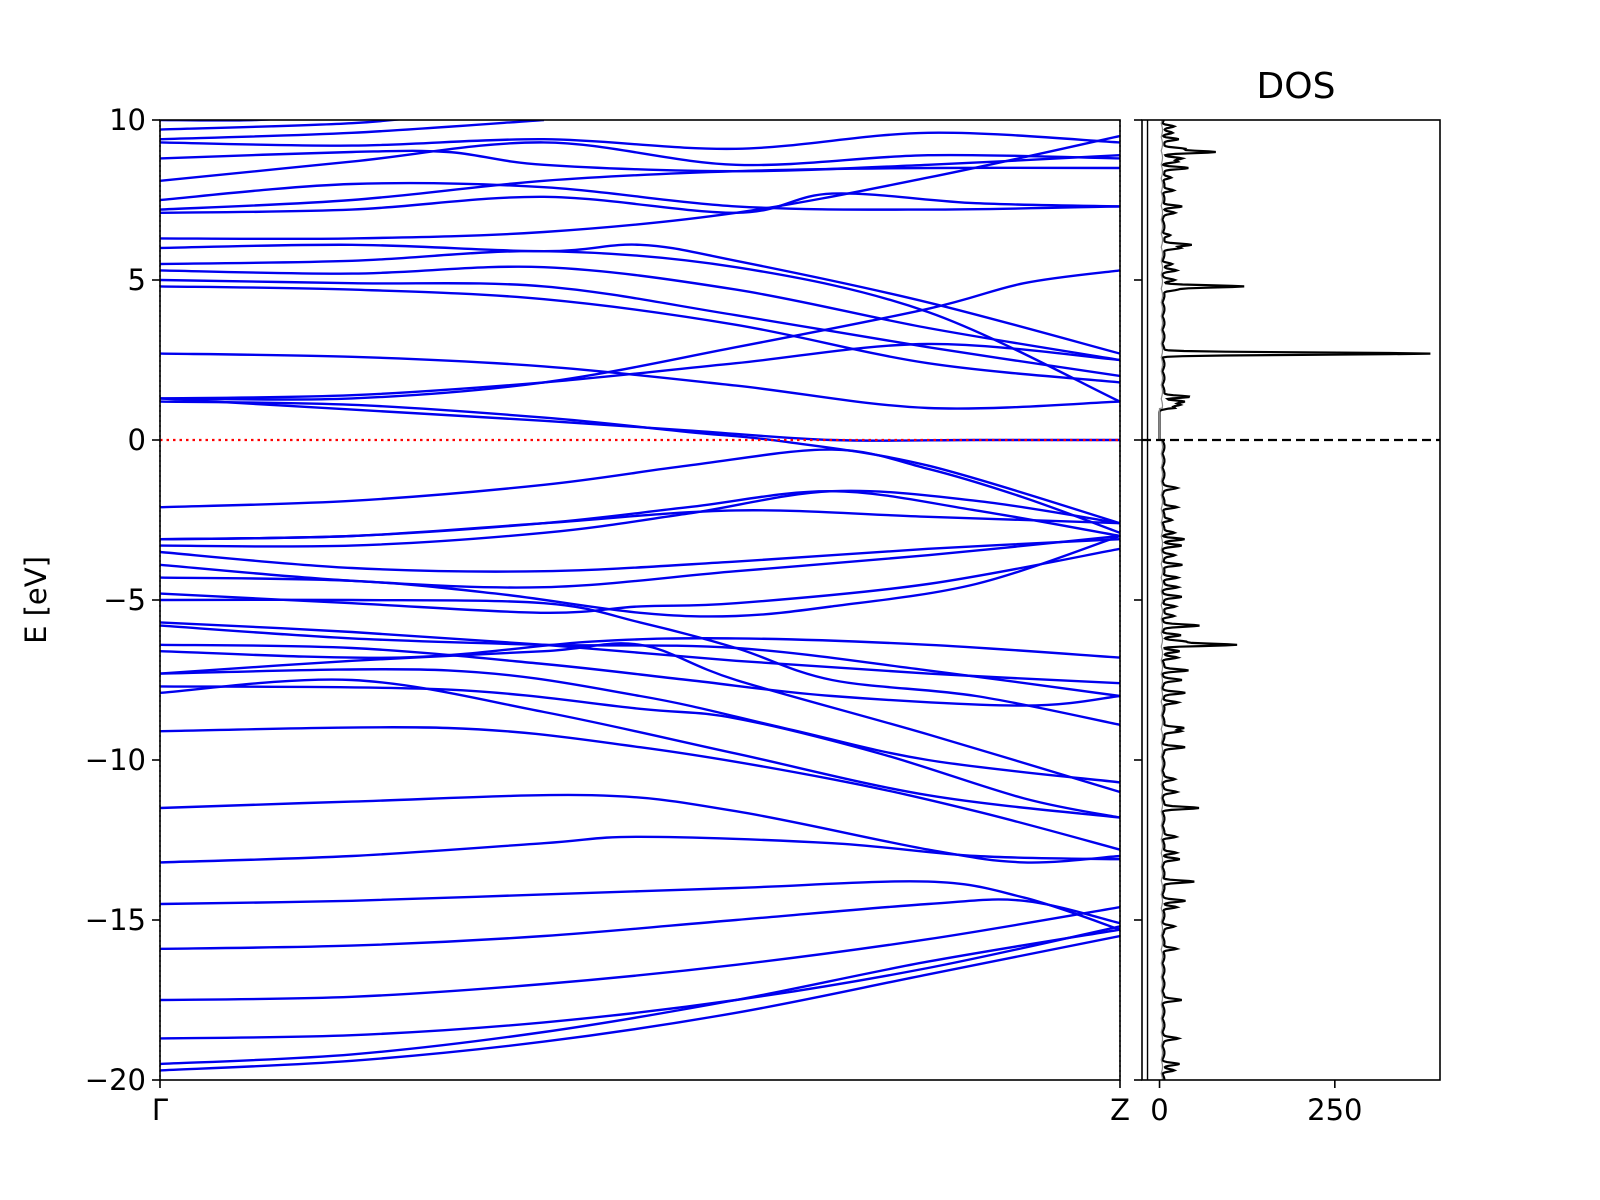 The height and width of the screenshot is (1200, 1600). I want to click on y-tick-label: −10, so click(115, 760).